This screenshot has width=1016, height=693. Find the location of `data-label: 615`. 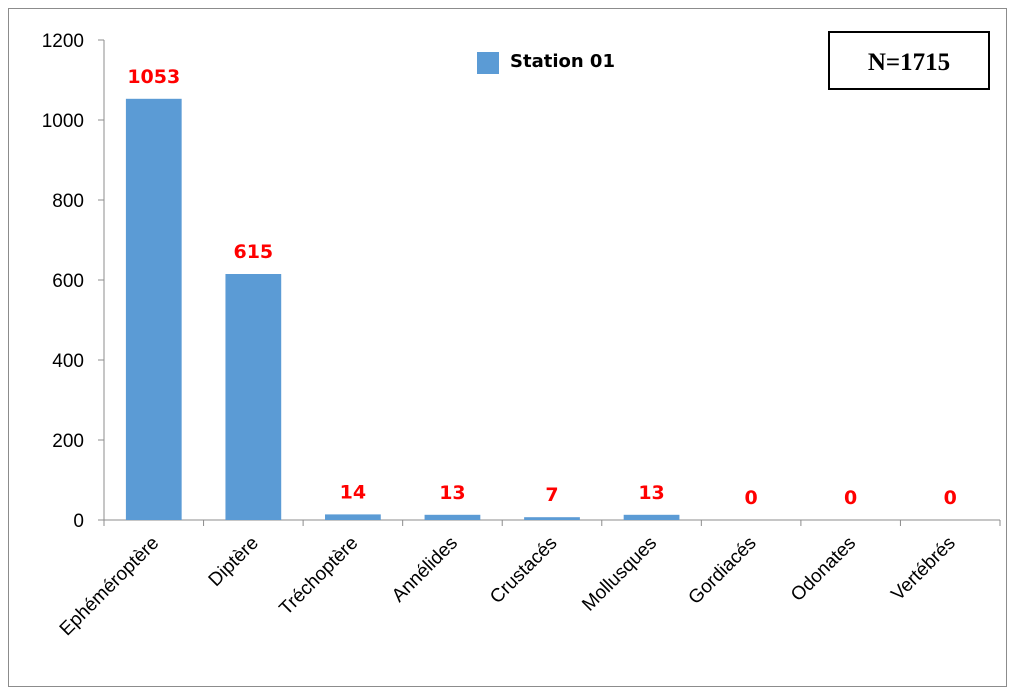

data-label: 615 is located at coordinates (253, 252).